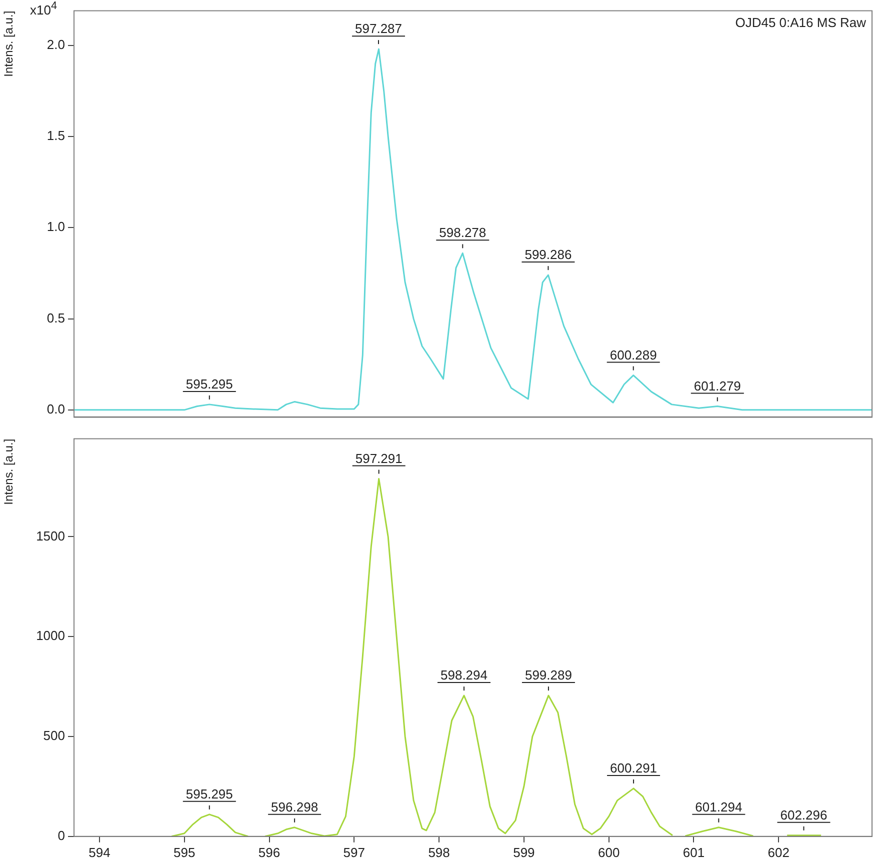 The height and width of the screenshot is (864, 873). Describe the element at coordinates (609, 852) in the screenshot. I see `x-tick-label: 600` at that location.